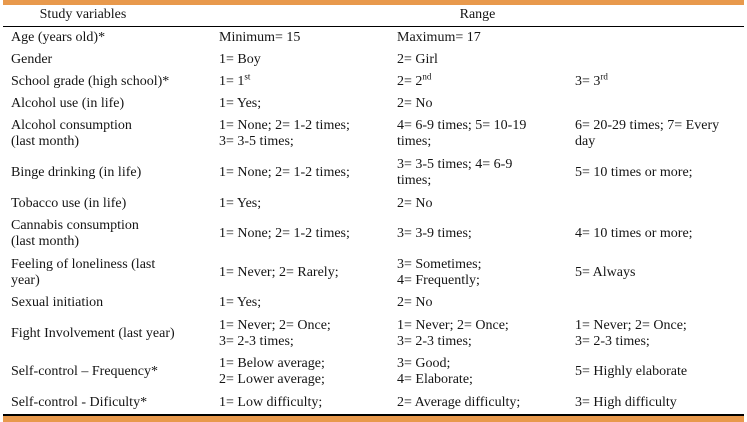 Image resolution: width=747 pixels, height=422 pixels. What do you see at coordinates (655, 272) in the screenshot?
I see `range-value-cell: 5= Always` at bounding box center [655, 272].